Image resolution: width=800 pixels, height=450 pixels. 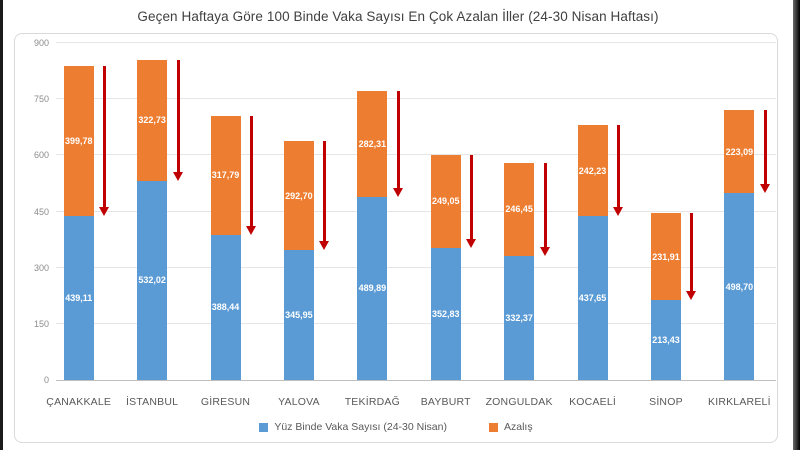 I want to click on screen-edge-right, so click(x=796, y=225).